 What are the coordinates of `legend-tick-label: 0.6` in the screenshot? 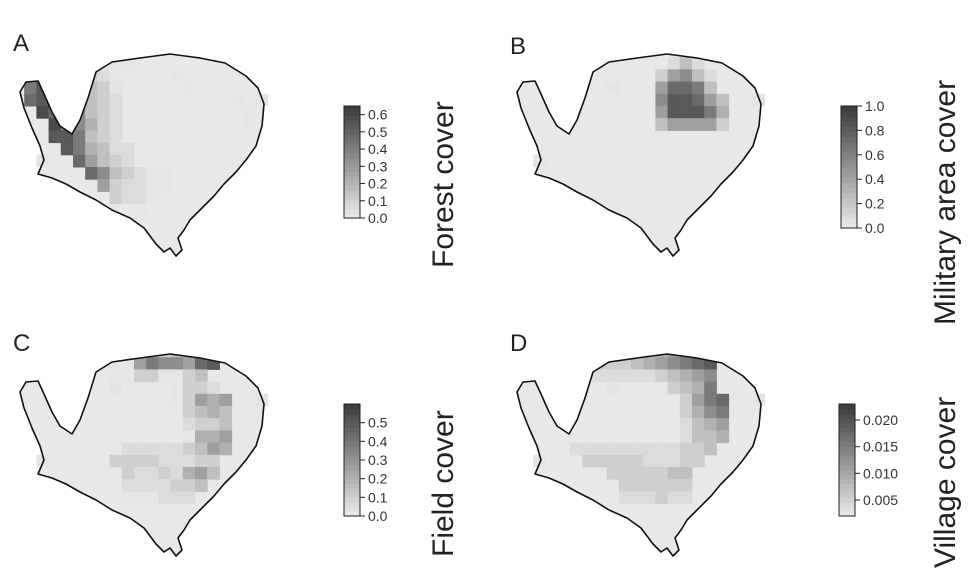 It's located at (378, 115).